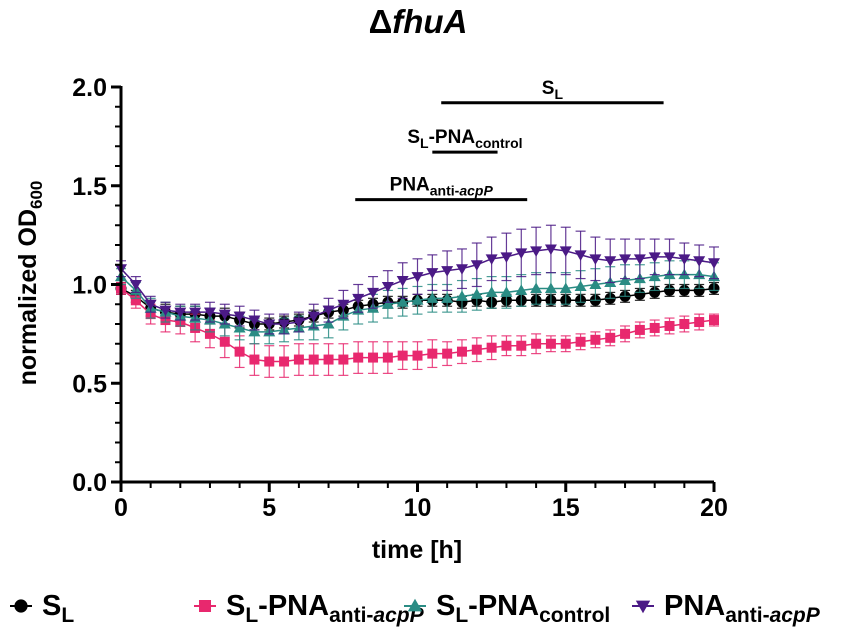  Describe the element at coordinates (418, 508) in the screenshot. I see `x-tick-label: 10` at that location.